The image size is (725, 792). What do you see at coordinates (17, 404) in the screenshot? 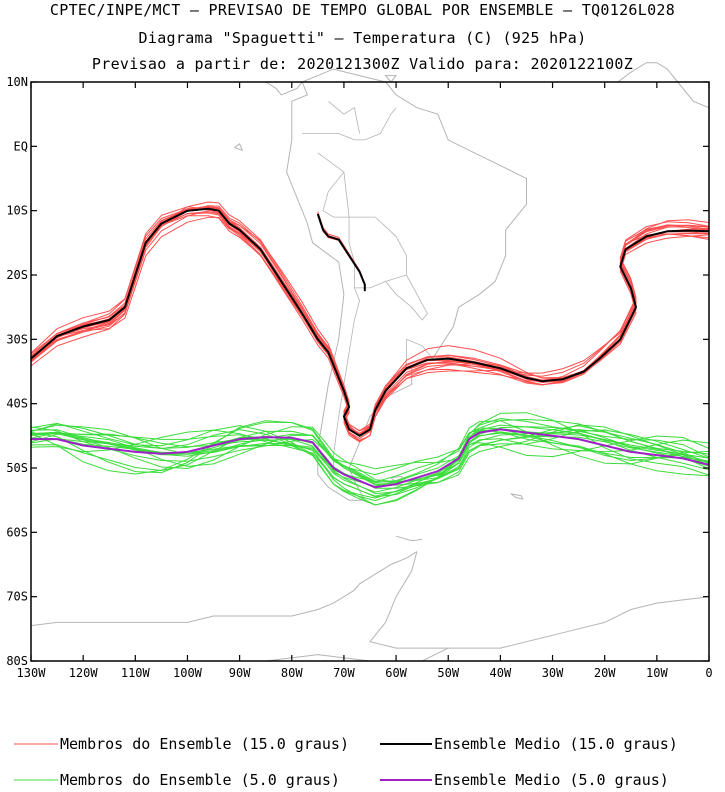
I see `y-tick-label: 40S` at bounding box center [17, 404].